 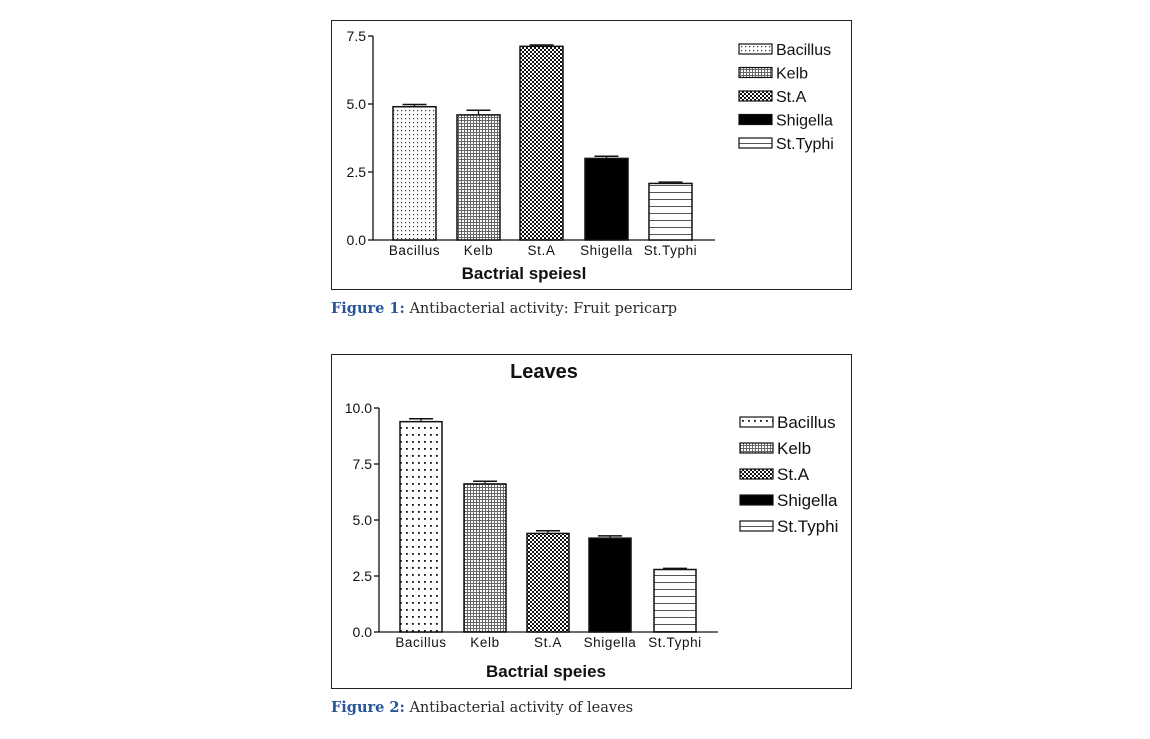 What do you see at coordinates (519, 708) in the screenshot?
I see `figure-2-caption-text: Antibacterial activity of leaves` at bounding box center [519, 708].